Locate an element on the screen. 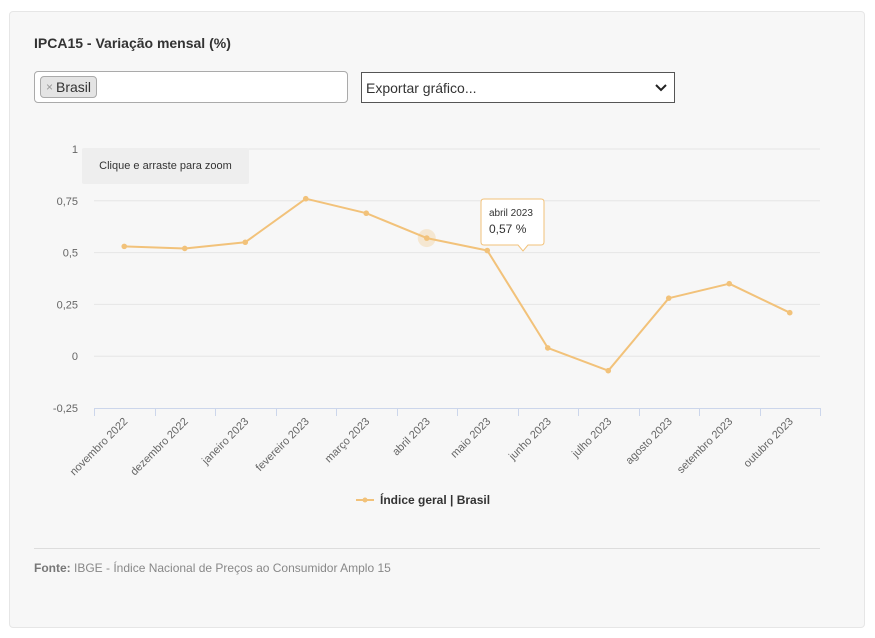 The width and height of the screenshot is (875, 638). x-tick-label: fevereiro 2023 is located at coordinates (283, 445).